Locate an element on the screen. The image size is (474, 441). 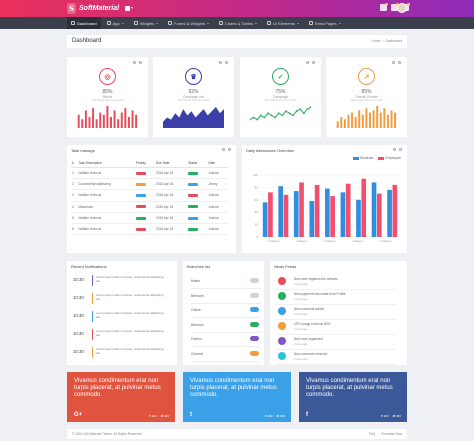
kpi-label: Campaign ran is located at coordinates (193, 97).